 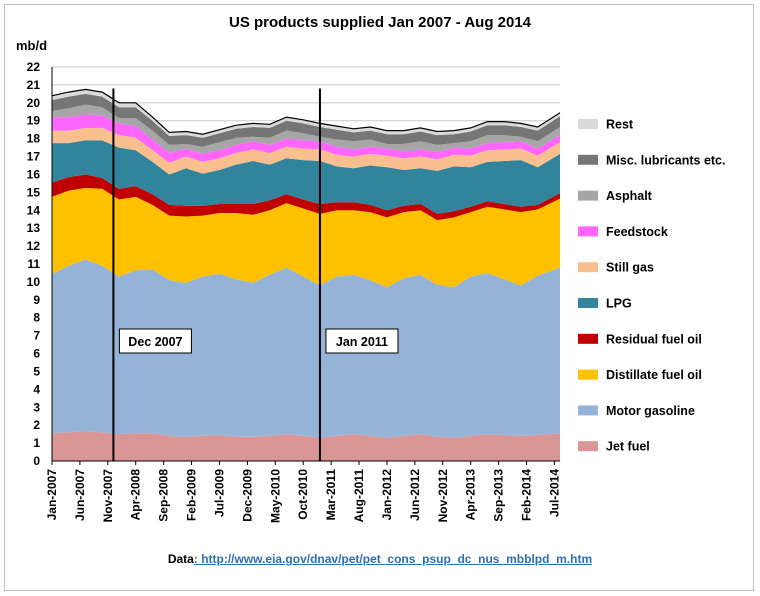 I want to click on x-tick-label: May-2010, so click(x=275, y=496).